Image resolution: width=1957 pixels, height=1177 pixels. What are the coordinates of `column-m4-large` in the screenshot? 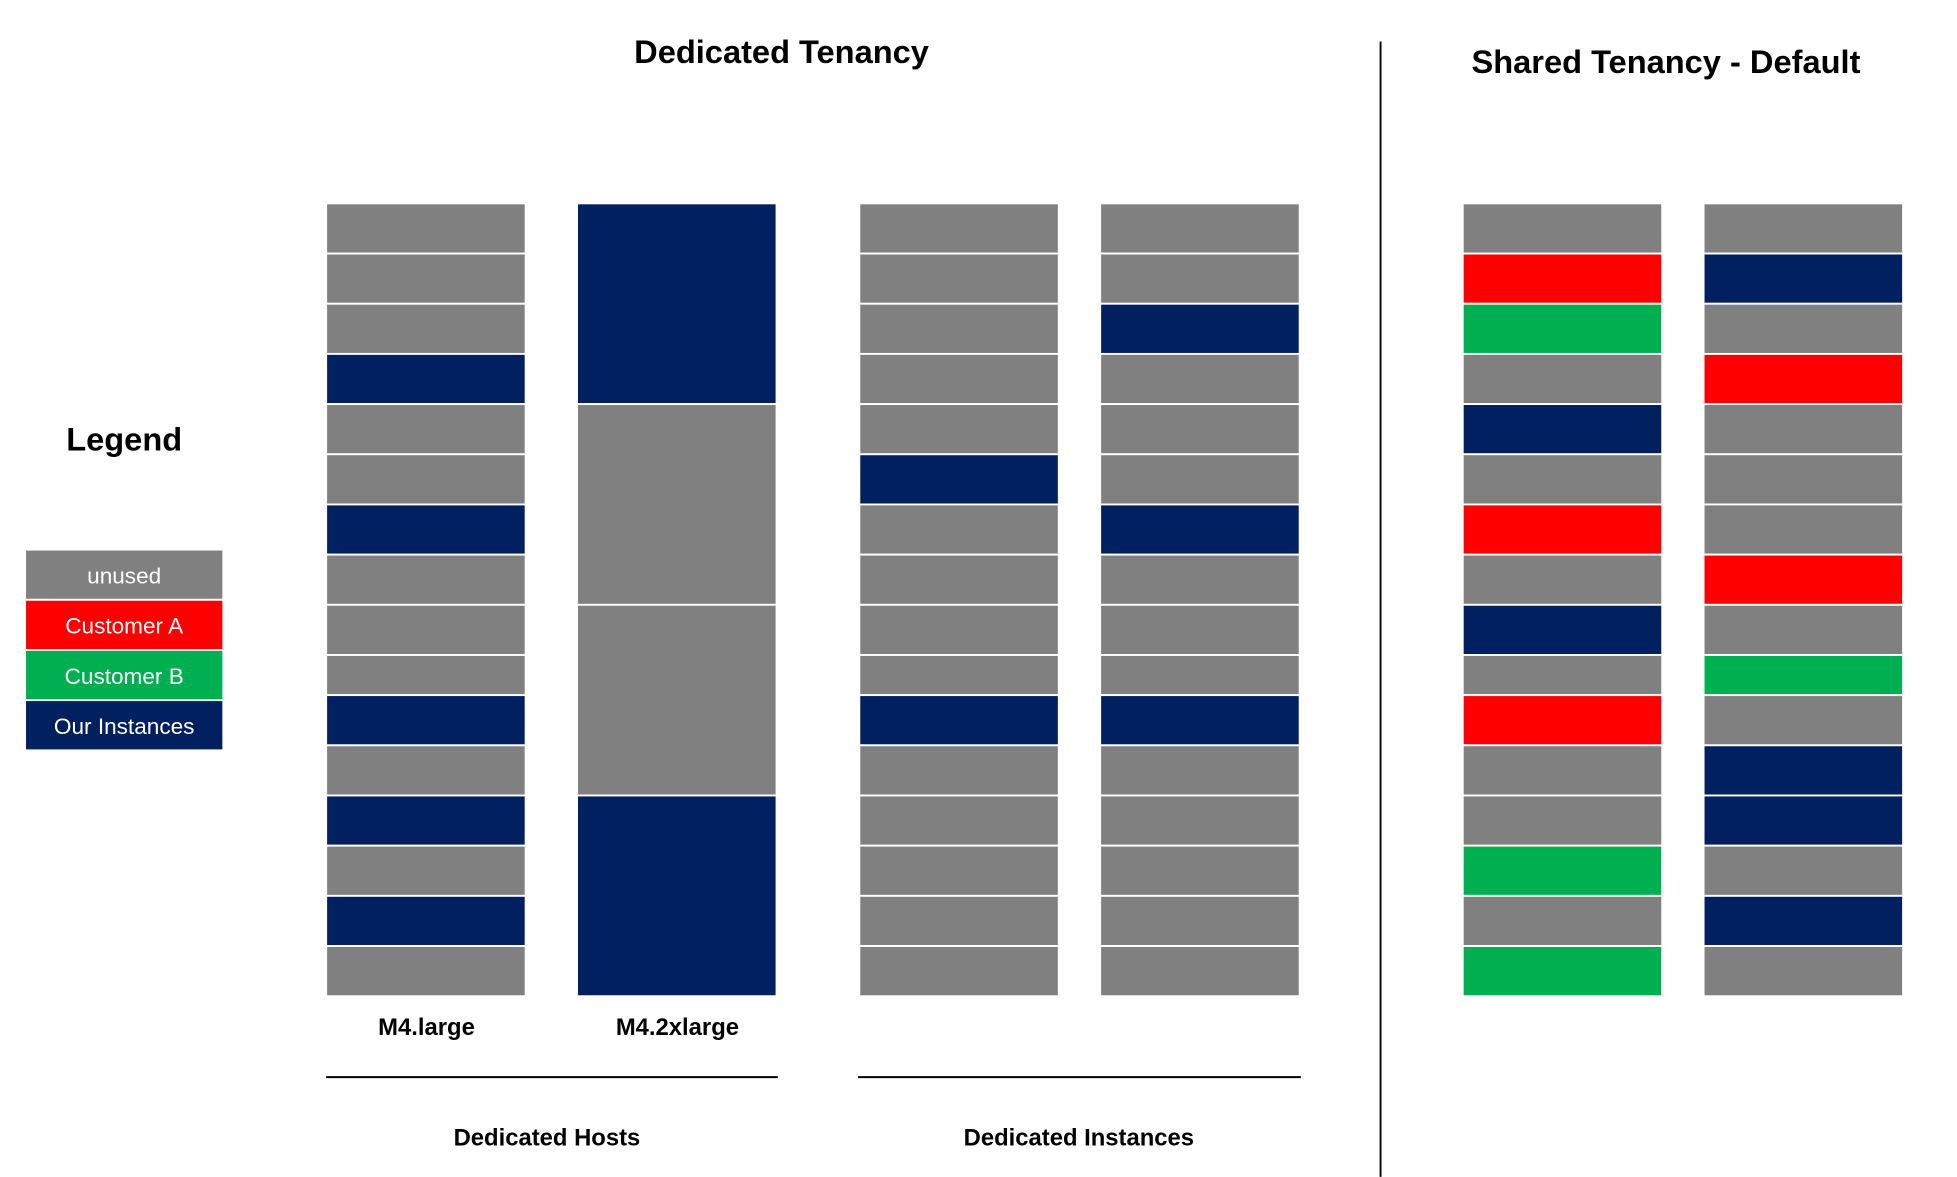 It's located at (426, 600).